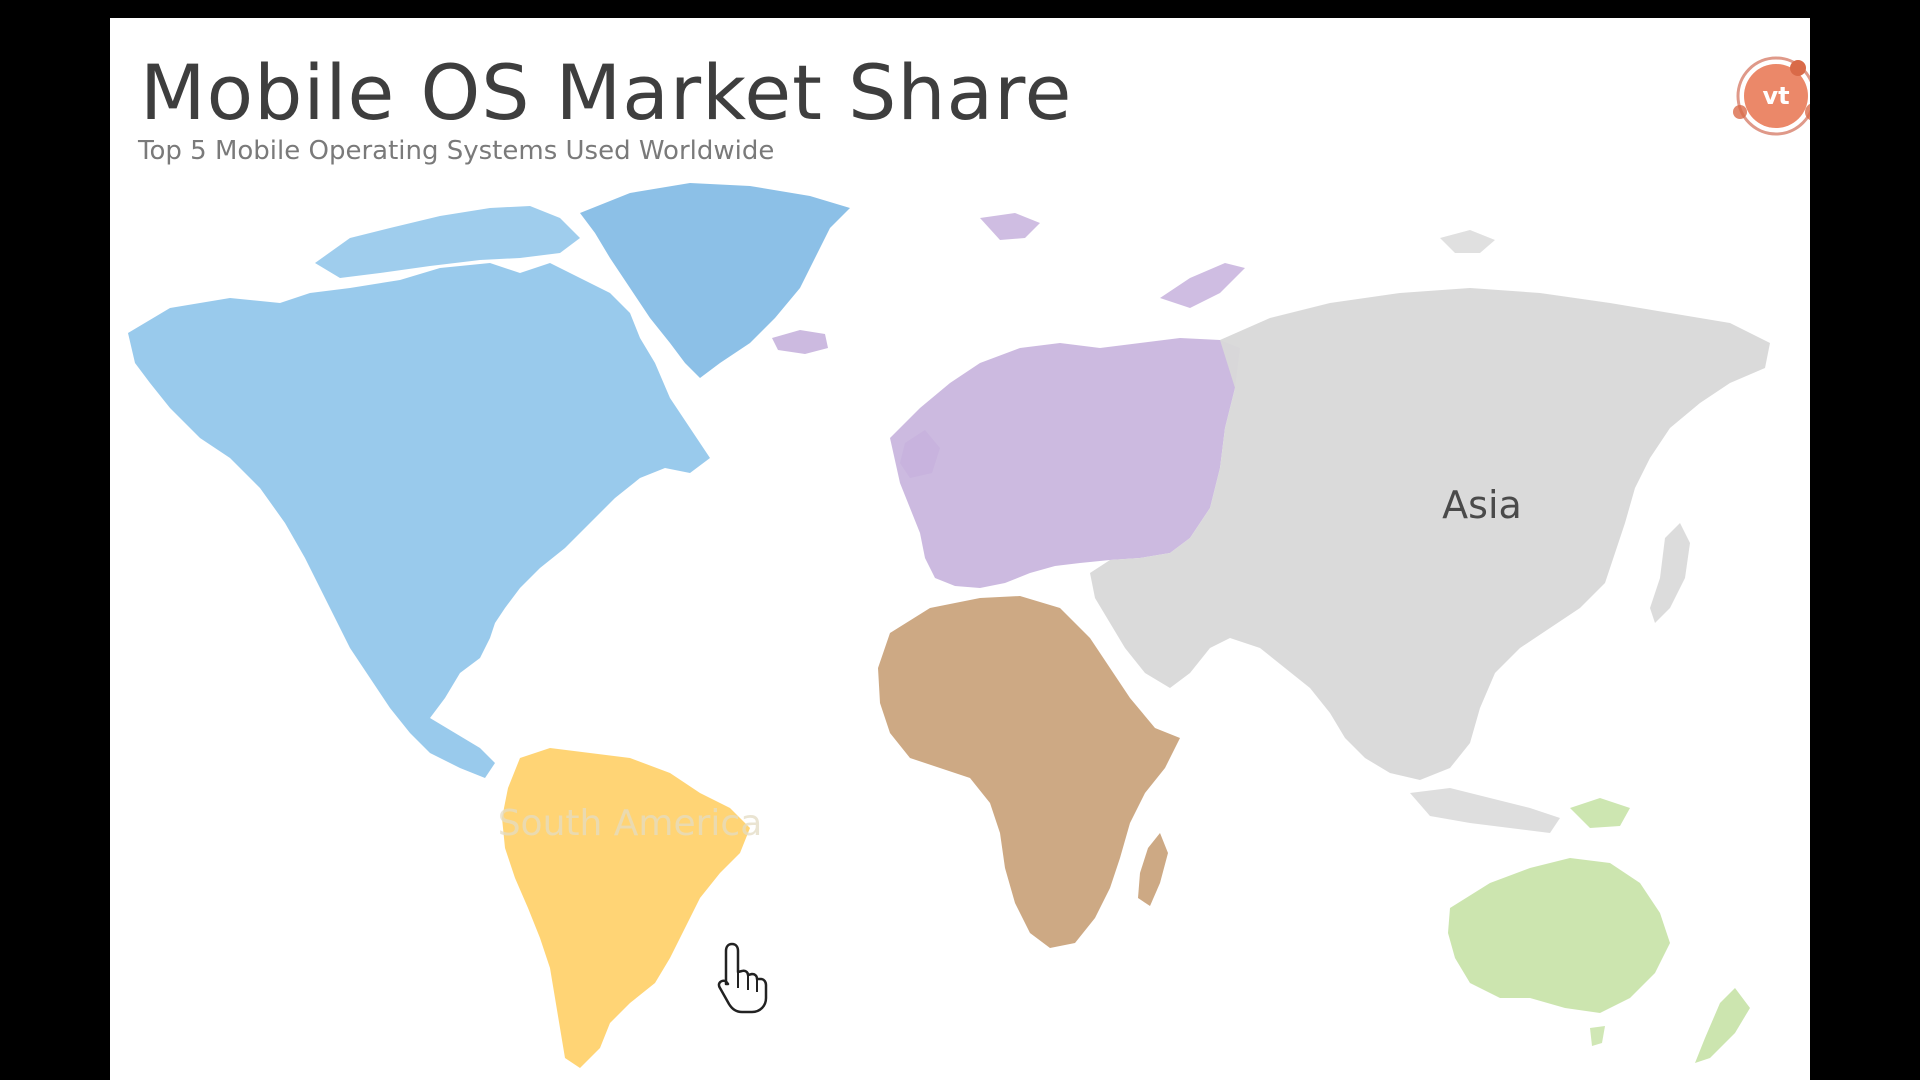 Image resolution: width=1920 pixels, height=1080 pixels. What do you see at coordinates (630, 823) in the screenshot?
I see `south-america-label: South America` at bounding box center [630, 823].